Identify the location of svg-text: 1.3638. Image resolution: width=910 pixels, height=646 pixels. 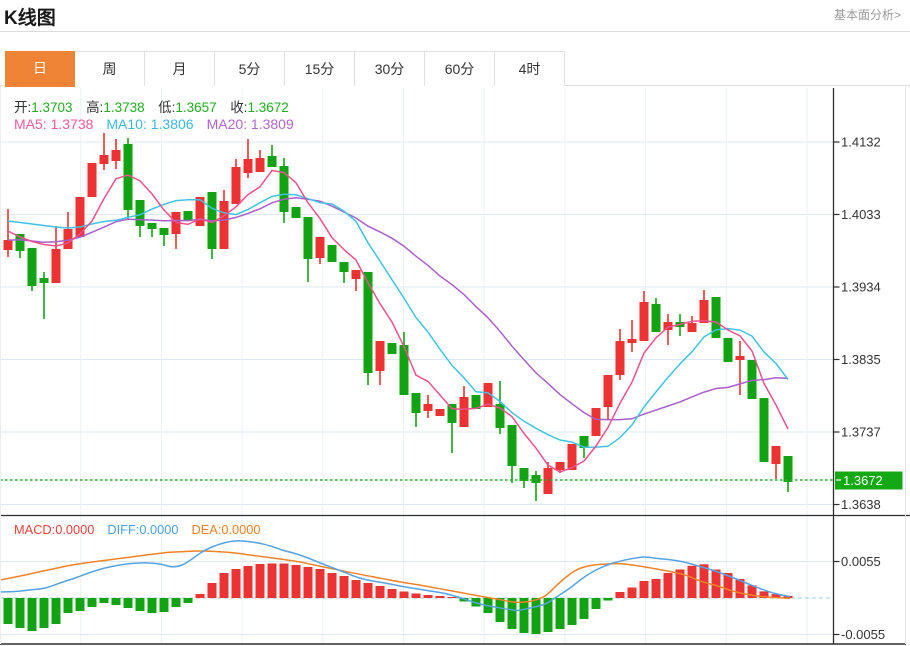
(861, 504).